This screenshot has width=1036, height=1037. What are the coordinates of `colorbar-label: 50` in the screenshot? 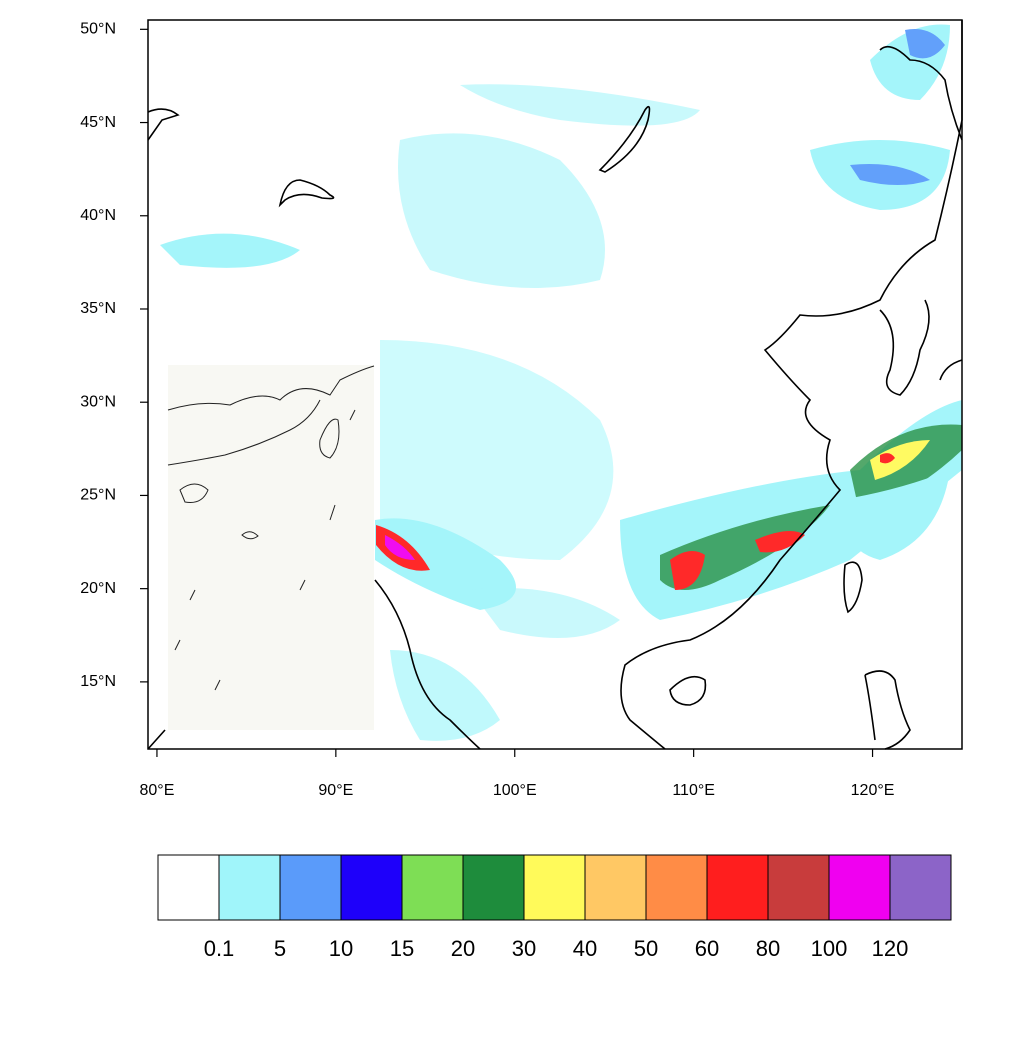 It's located at (646, 948).